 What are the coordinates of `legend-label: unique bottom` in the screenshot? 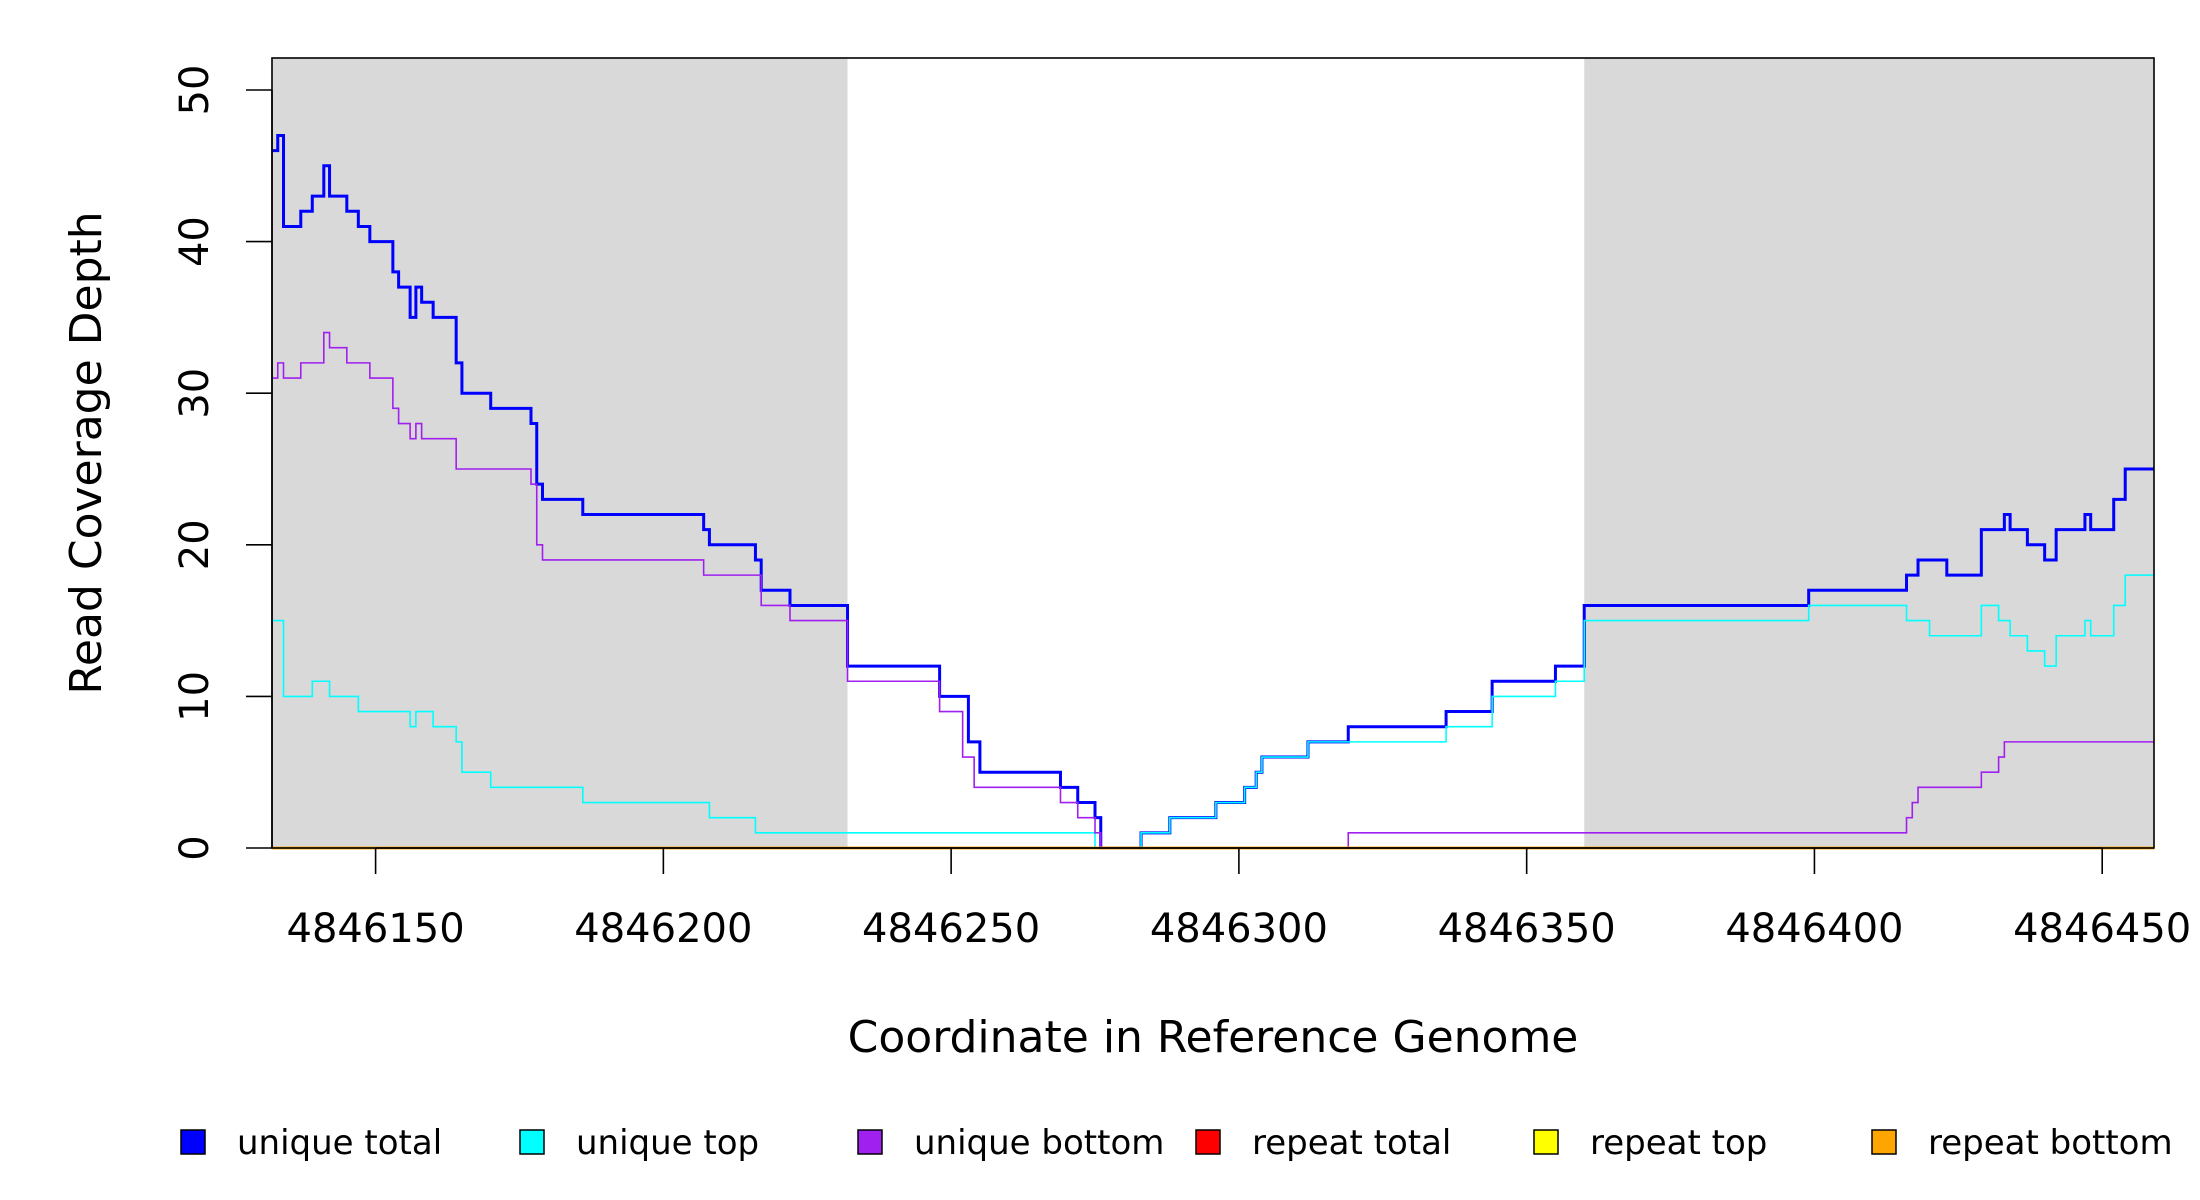 It's located at (1039, 1143).